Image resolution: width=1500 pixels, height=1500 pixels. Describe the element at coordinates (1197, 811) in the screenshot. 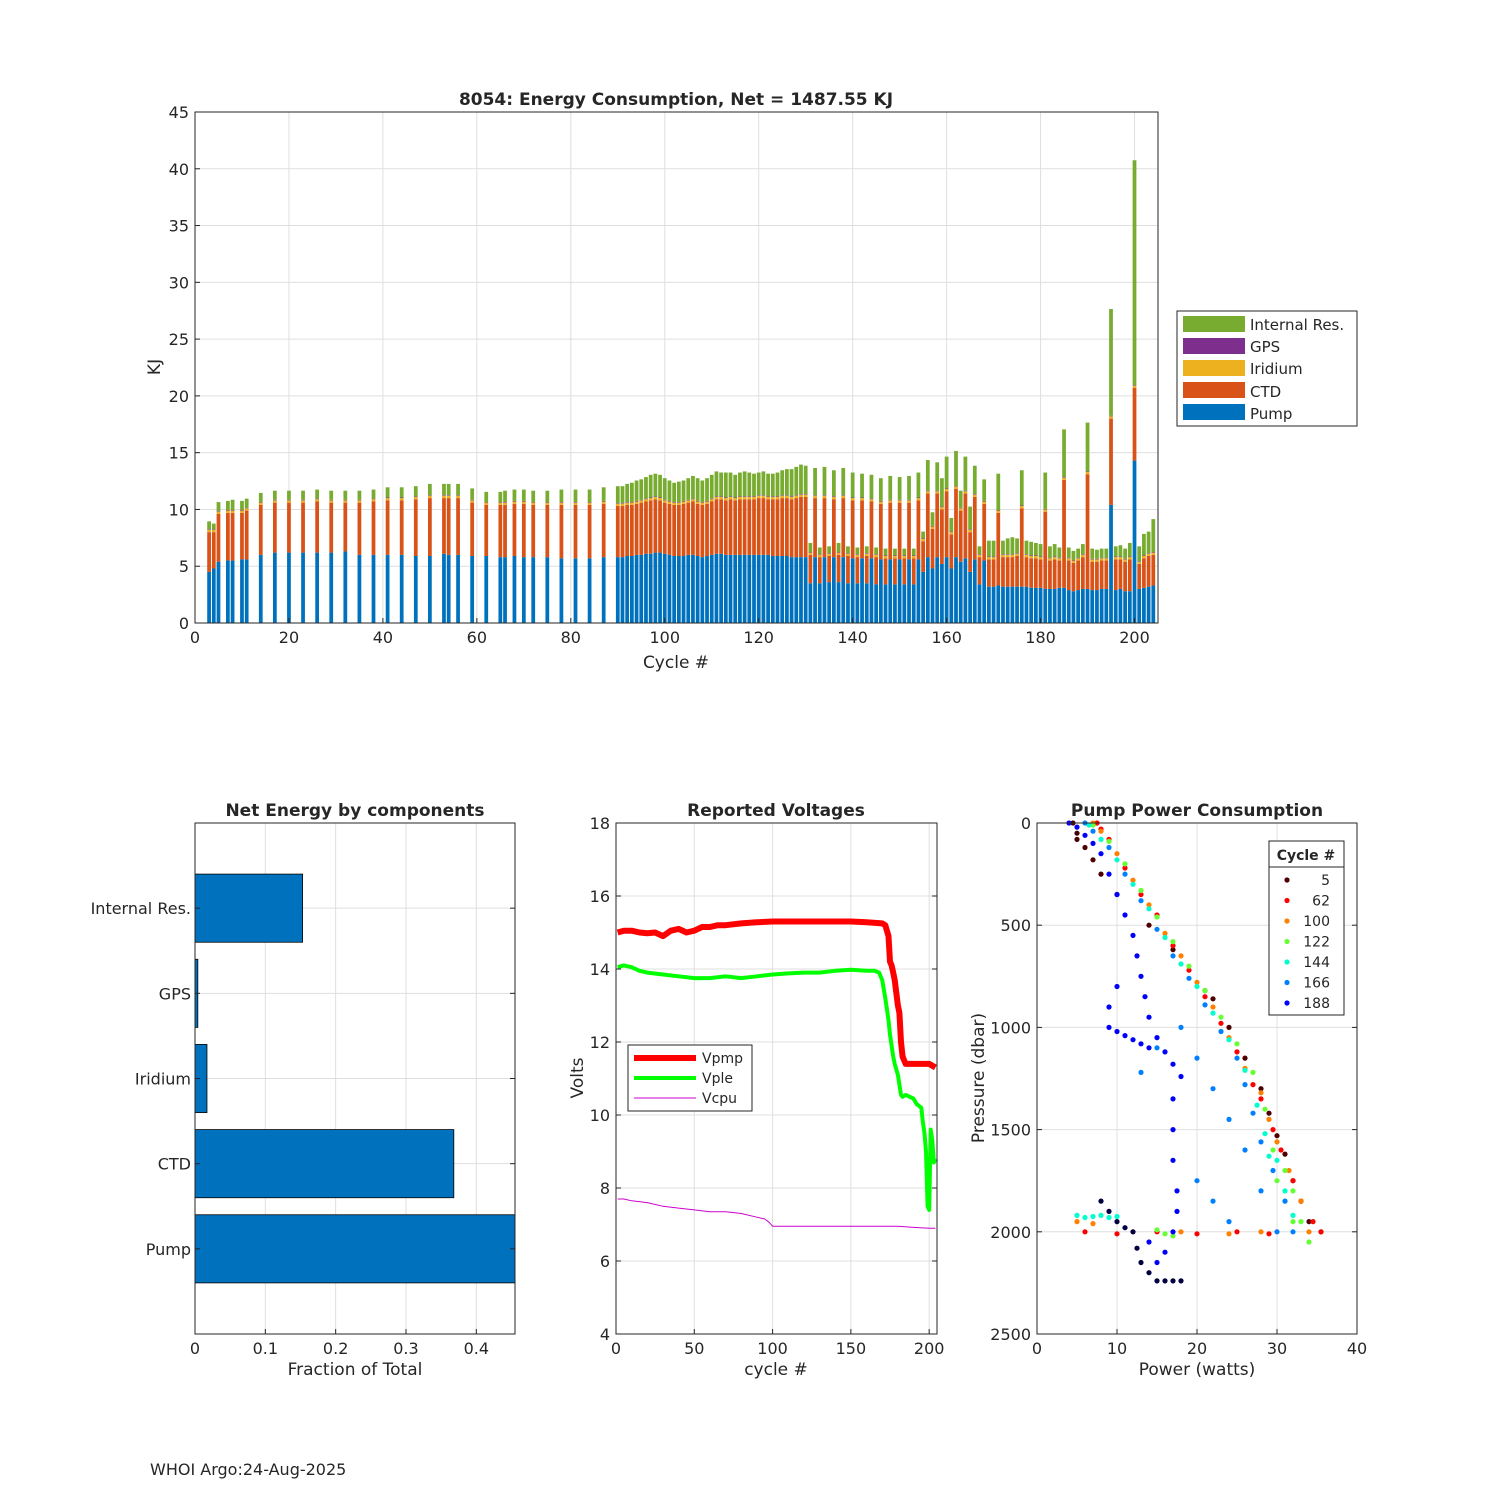

I see `pump-chart-title: Pump Power Consumption` at that location.